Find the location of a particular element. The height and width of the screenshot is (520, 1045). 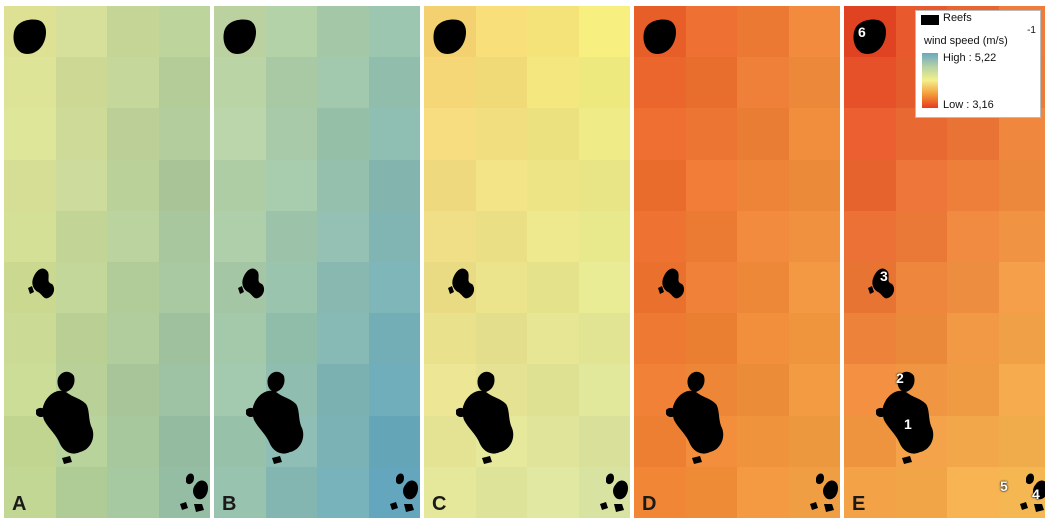

reef-number-4: 4 is located at coordinates (1036, 494).